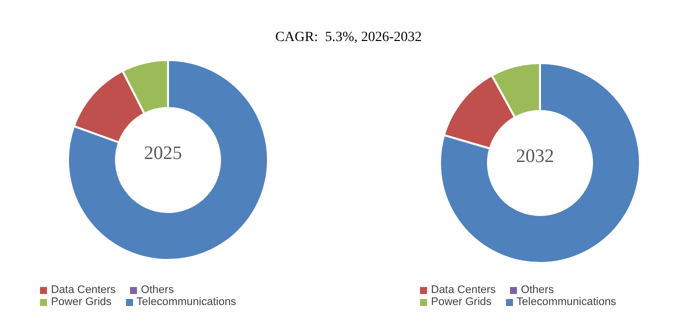 This screenshot has height=322, width=697. What do you see at coordinates (163, 154) in the screenshot?
I see `text: 2025` at bounding box center [163, 154].